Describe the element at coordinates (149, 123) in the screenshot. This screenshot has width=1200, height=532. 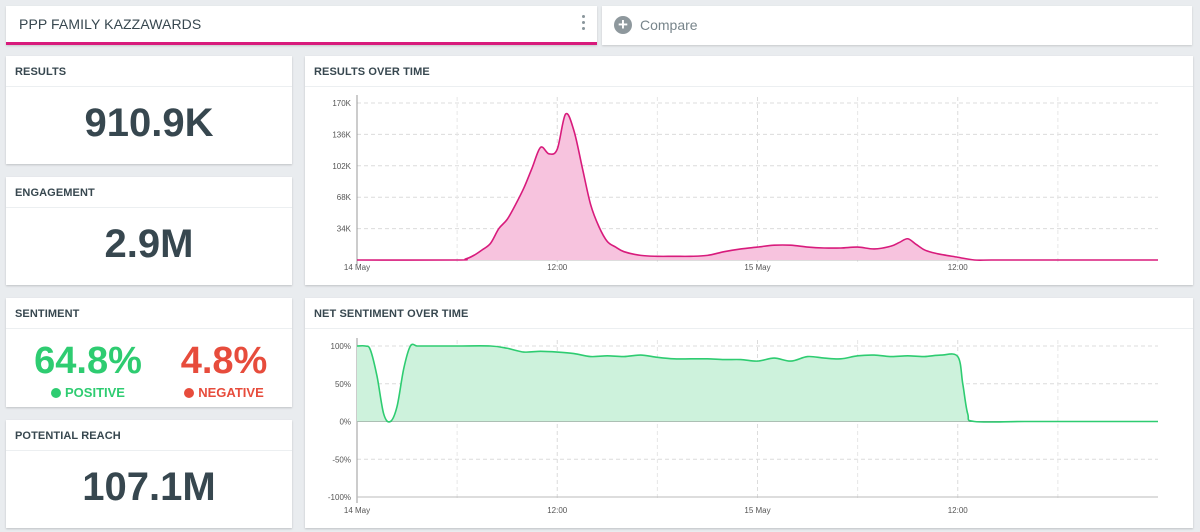
I see `results-value: 910.9K` at that location.